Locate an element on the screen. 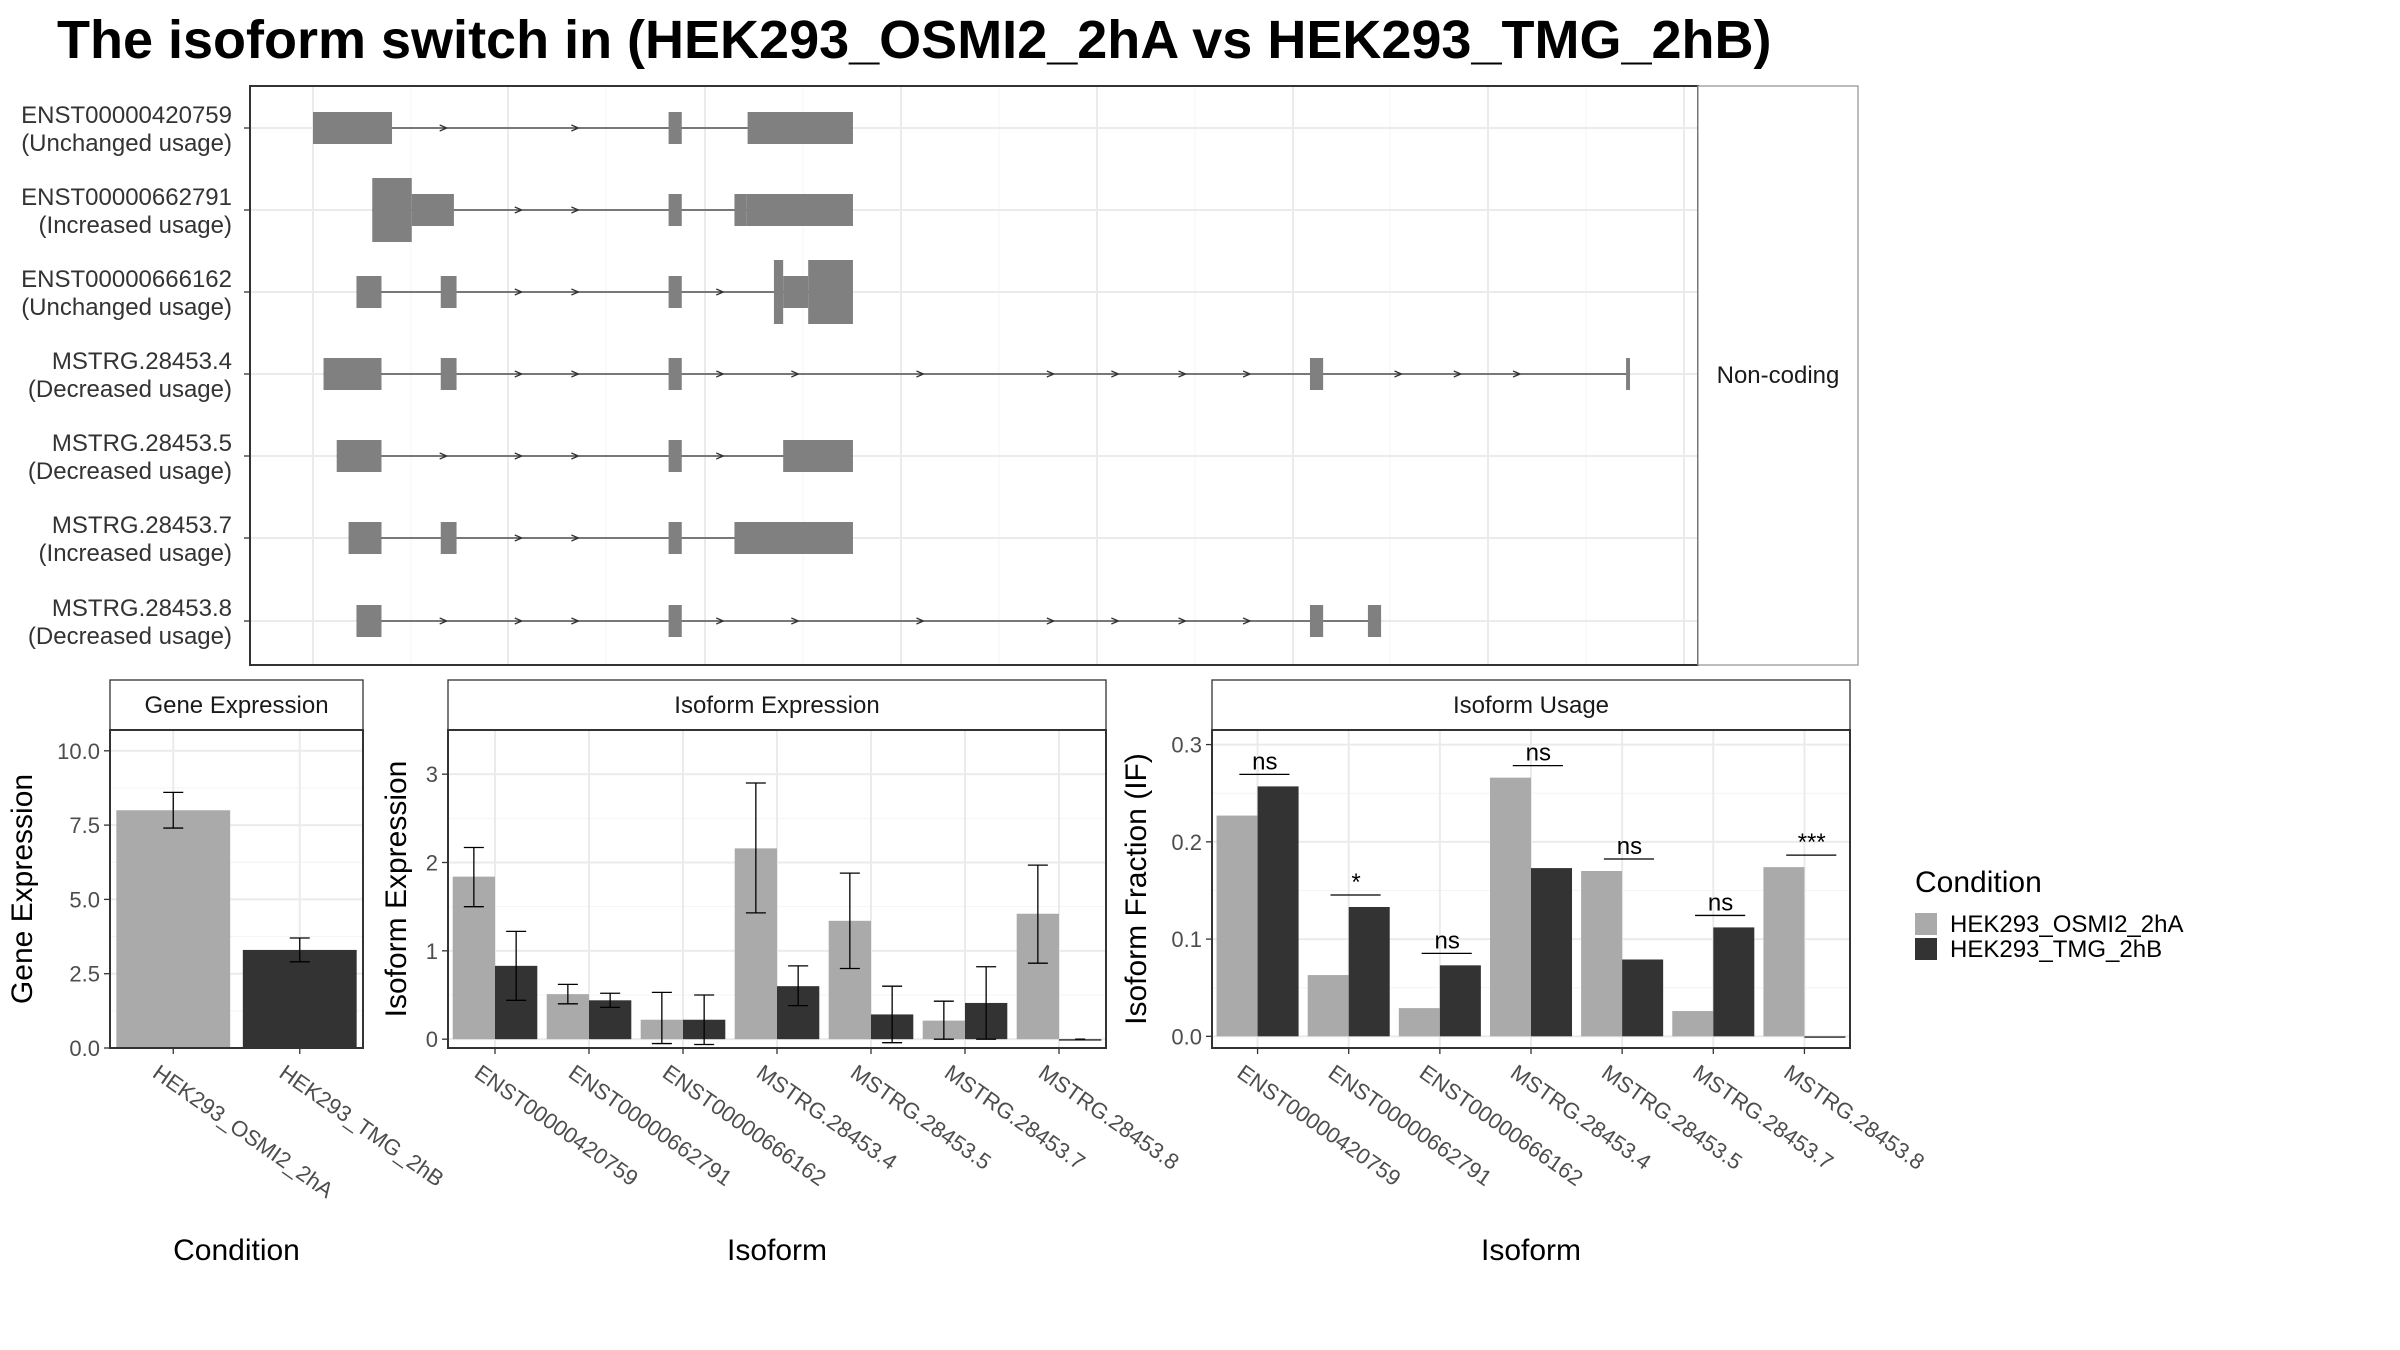 This screenshot has height=1350, width=2400. intron-arrow-MSTRG.28453.8-5 is located at coordinates (921, 621).